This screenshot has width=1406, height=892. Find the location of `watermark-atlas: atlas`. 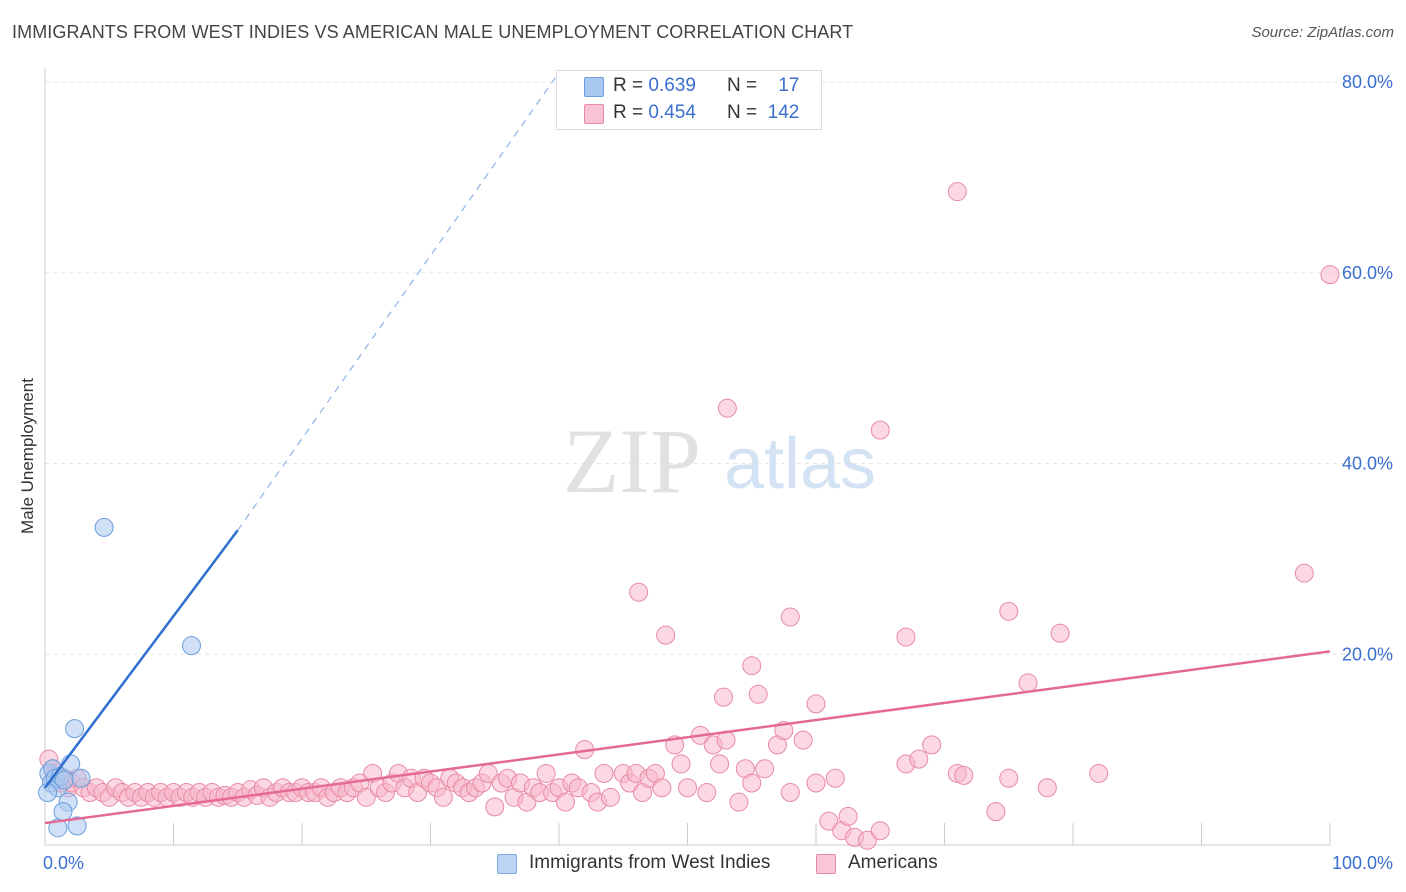

watermark-atlas: atlas is located at coordinates (800, 464).